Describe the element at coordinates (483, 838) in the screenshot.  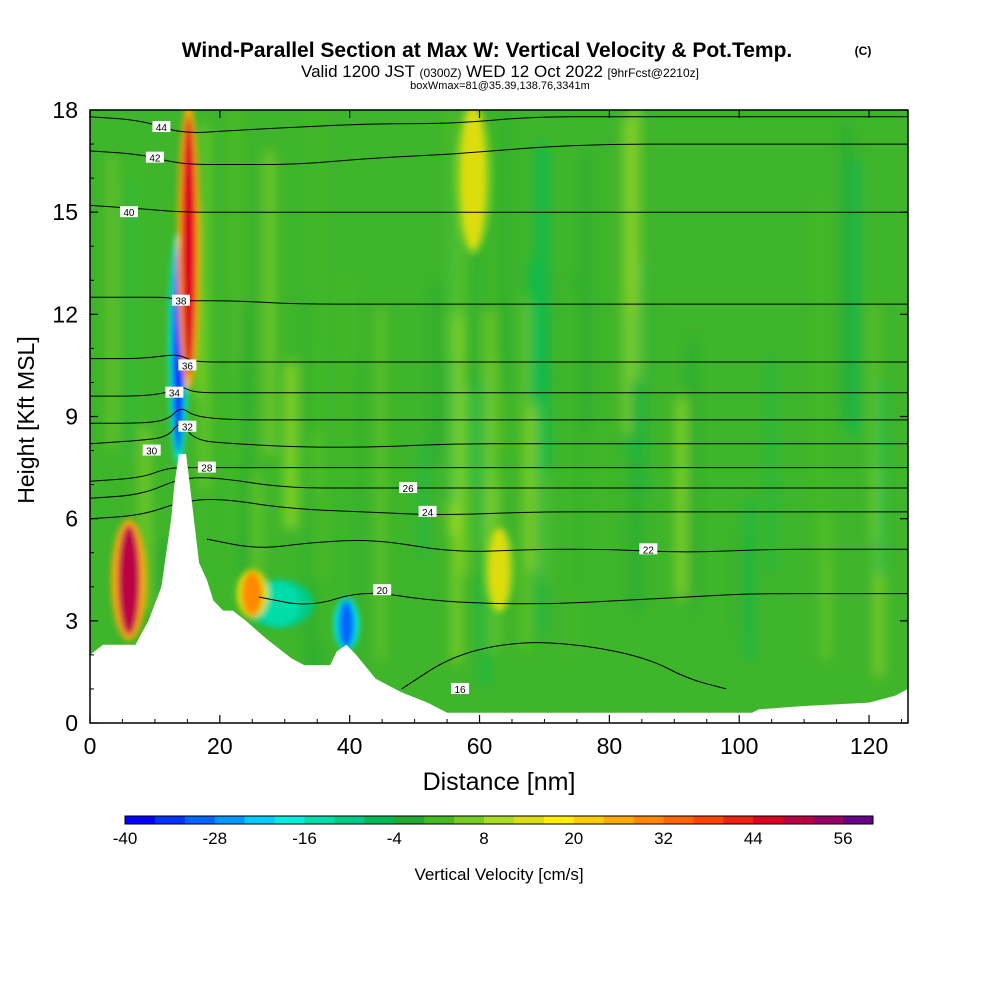
I see `colorbar-tick-label: 8` at that location.